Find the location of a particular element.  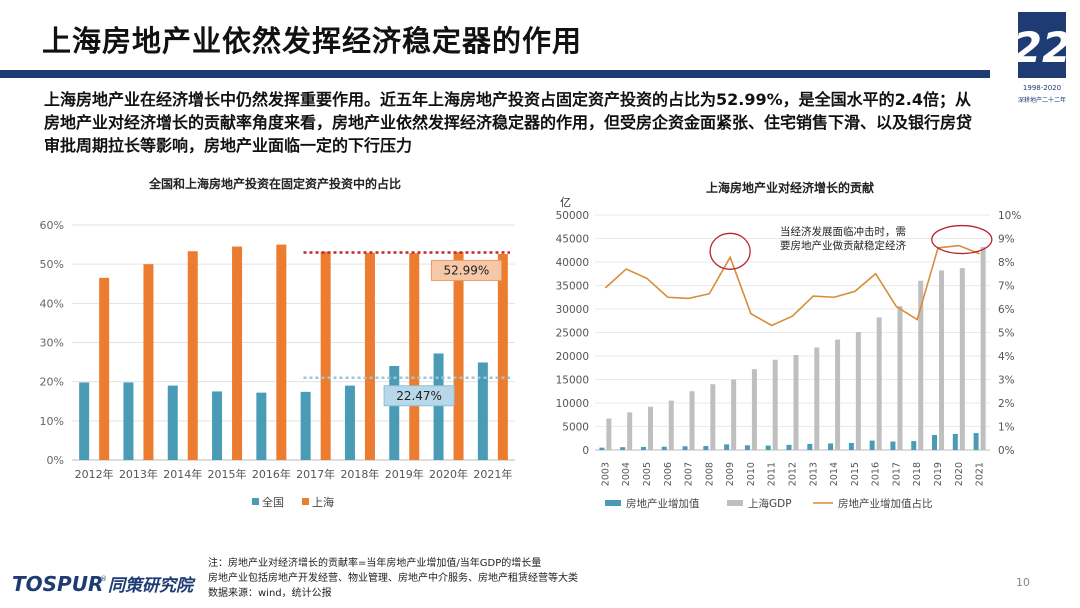

chart1-nation-avg-label: 22.47% is located at coordinates (419, 396).